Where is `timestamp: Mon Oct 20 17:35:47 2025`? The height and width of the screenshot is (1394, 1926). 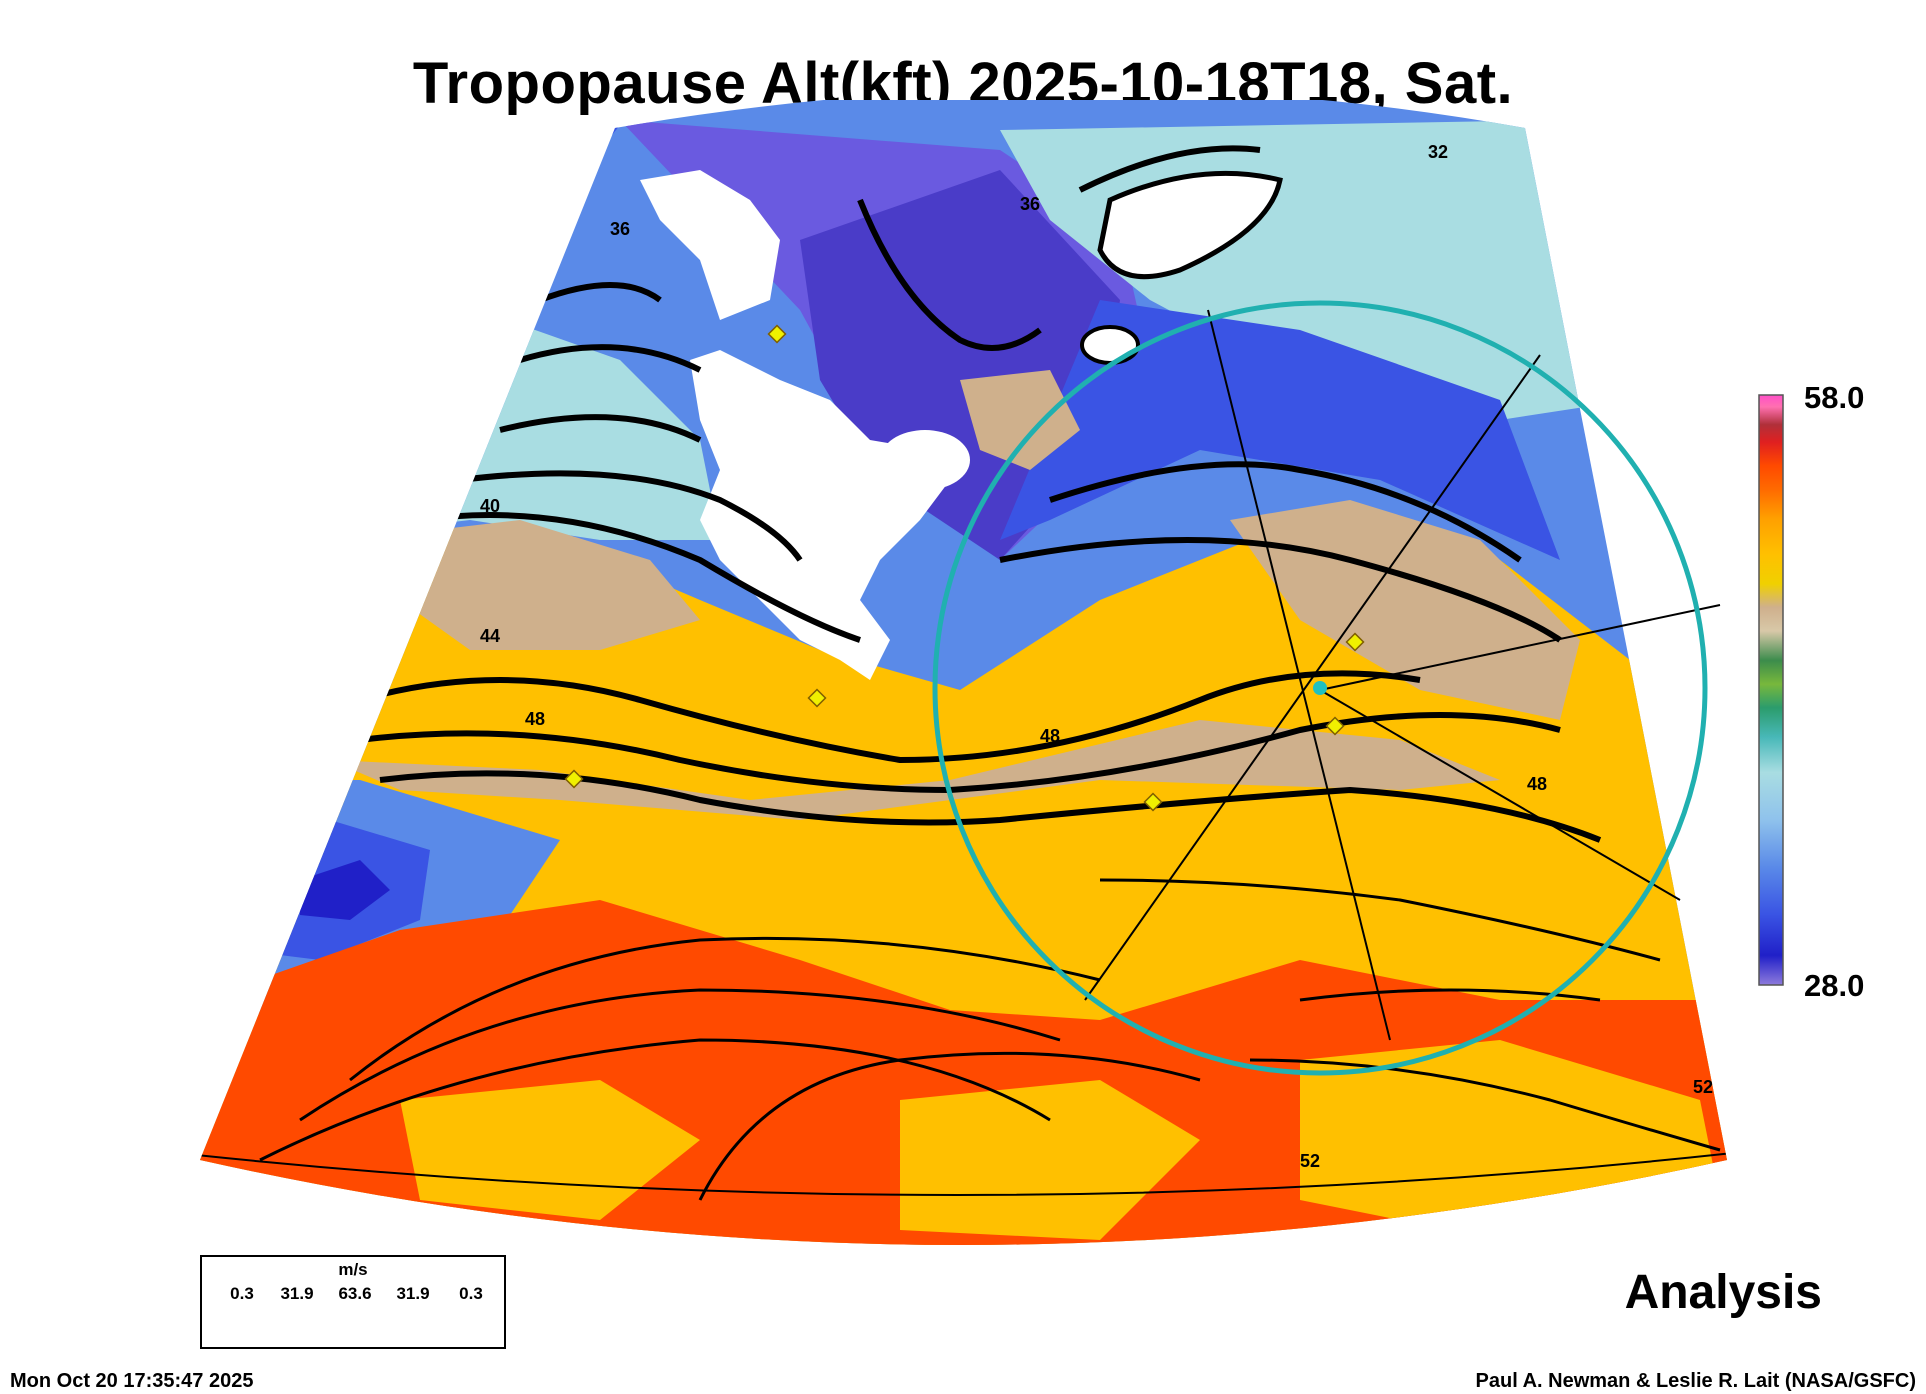
timestamp: Mon Oct 20 17:35:47 2025 is located at coordinates (132, 1381).